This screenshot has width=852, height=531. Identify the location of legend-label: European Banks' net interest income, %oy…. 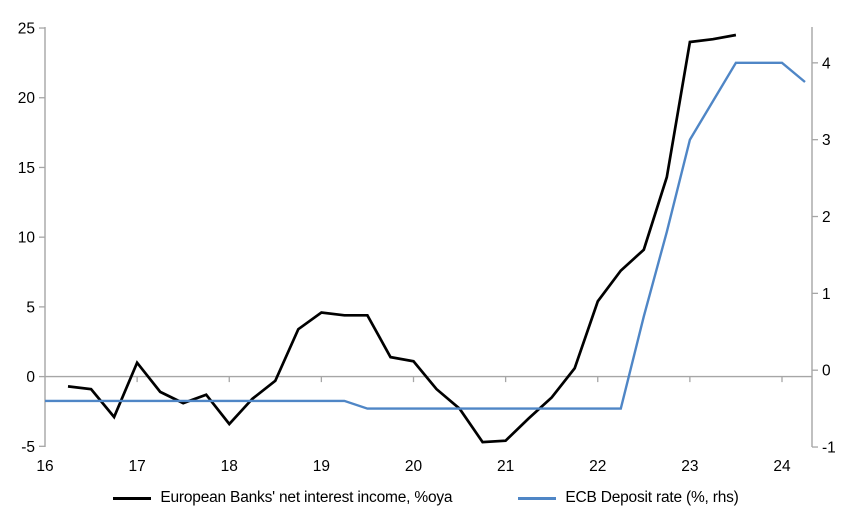
(306, 497).